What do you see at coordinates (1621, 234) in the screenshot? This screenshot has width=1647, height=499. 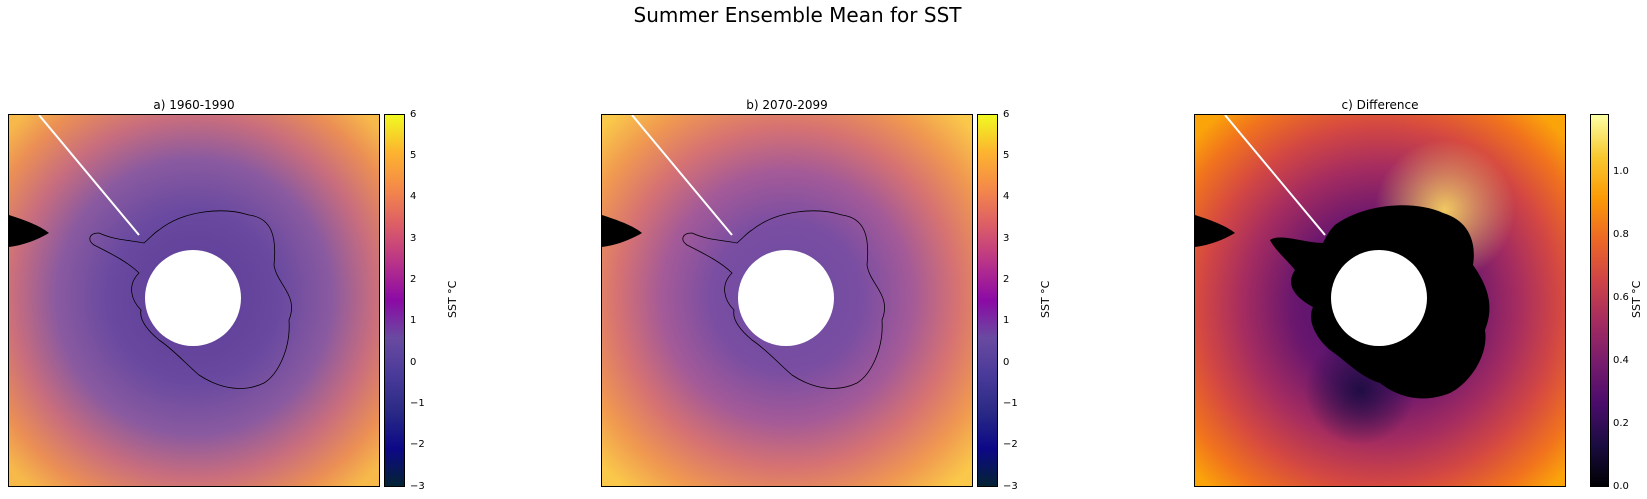 I see `cbar-c-tick: 0.8` at bounding box center [1621, 234].